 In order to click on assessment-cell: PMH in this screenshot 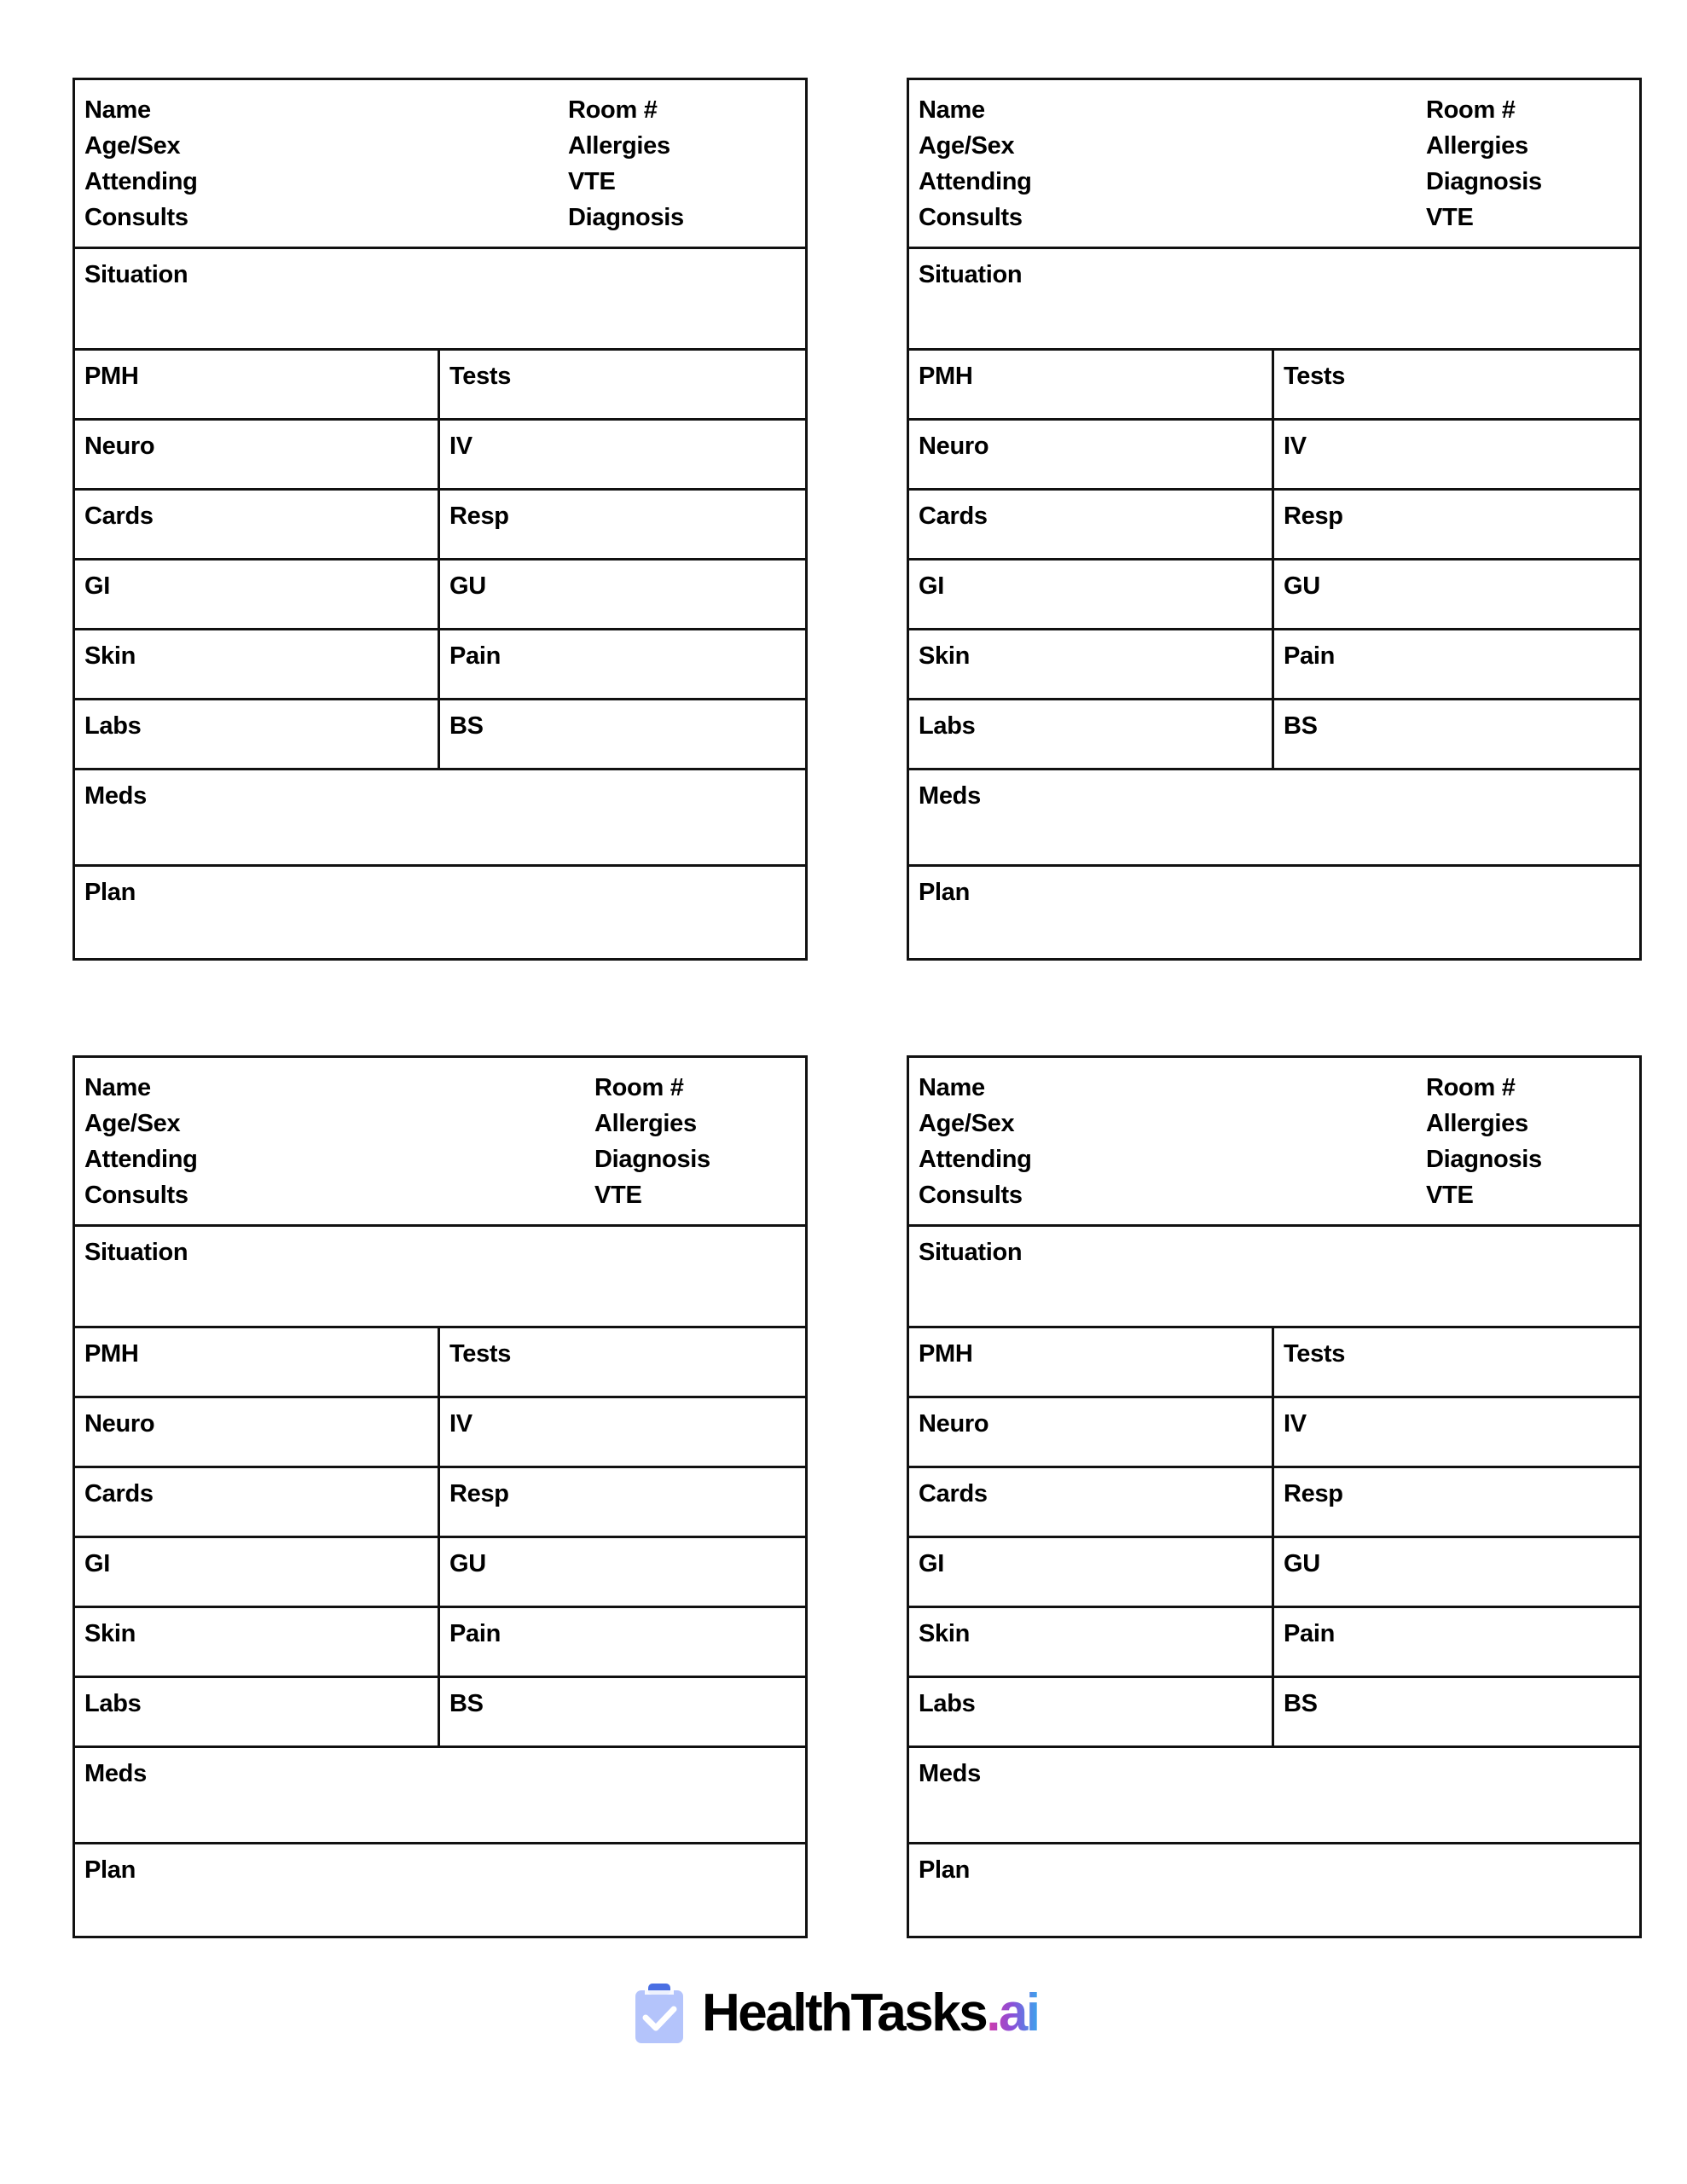, I will do `click(257, 385)`.